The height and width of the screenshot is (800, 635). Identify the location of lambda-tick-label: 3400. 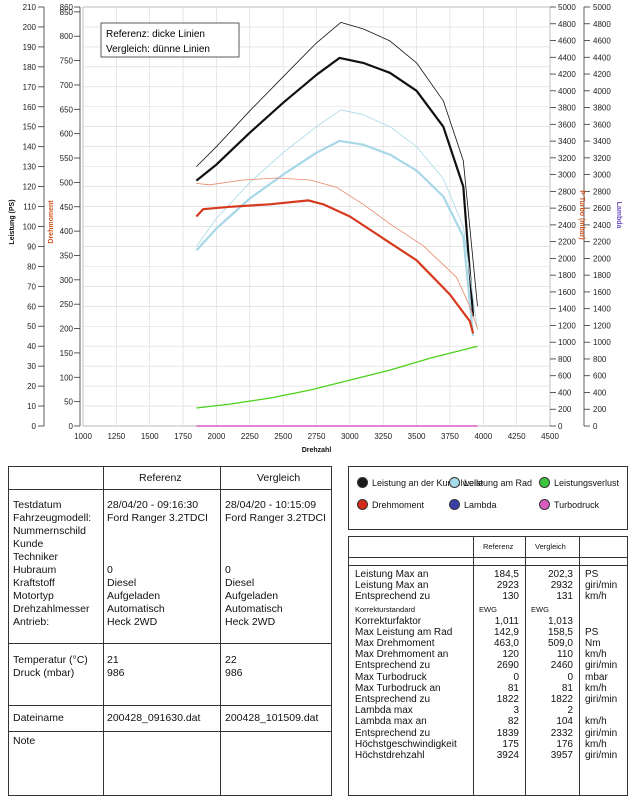
(602, 141).